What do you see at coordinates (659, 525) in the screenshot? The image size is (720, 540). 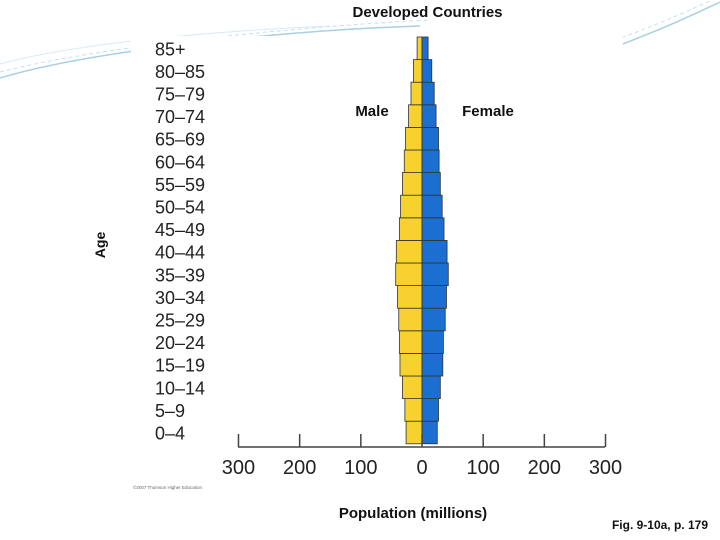 I see `figure-caption: Fig. 9-10a, p. 179` at bounding box center [659, 525].